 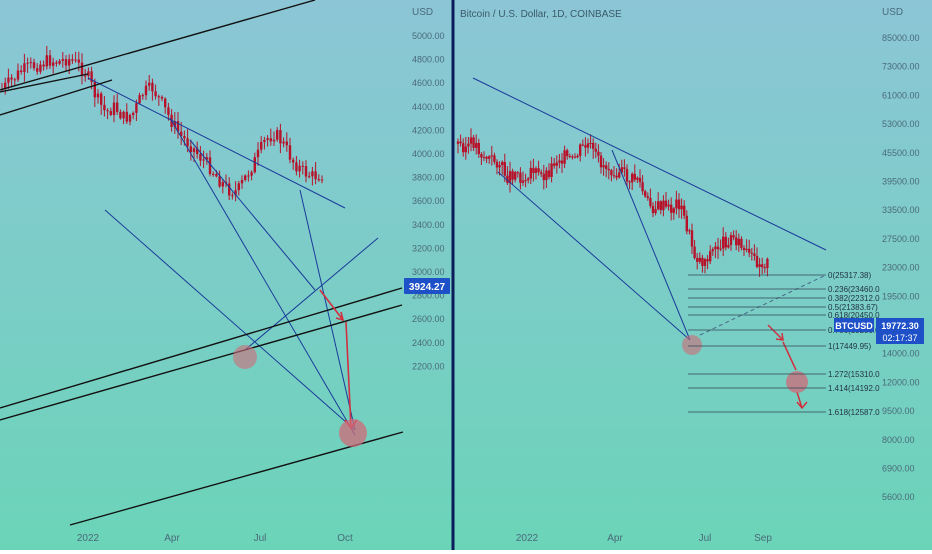 What do you see at coordinates (901, 124) in the screenshot?
I see `right-y-tick-label: 53000.00` at bounding box center [901, 124].